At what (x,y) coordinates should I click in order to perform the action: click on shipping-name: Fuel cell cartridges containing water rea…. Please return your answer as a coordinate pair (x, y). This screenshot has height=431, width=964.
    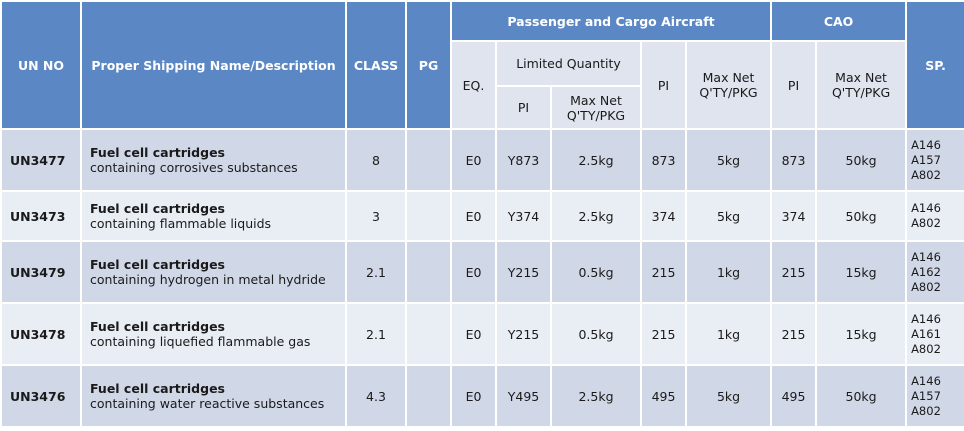
    Looking at the image, I should click on (213, 396).